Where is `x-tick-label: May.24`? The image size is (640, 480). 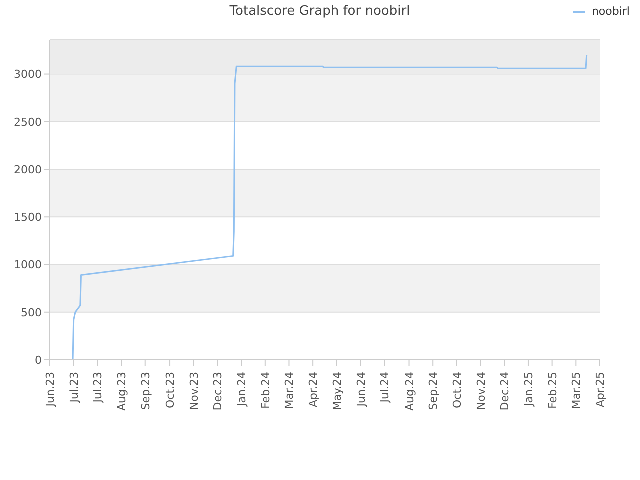
x-tick-label: May.24 is located at coordinates (337, 391).